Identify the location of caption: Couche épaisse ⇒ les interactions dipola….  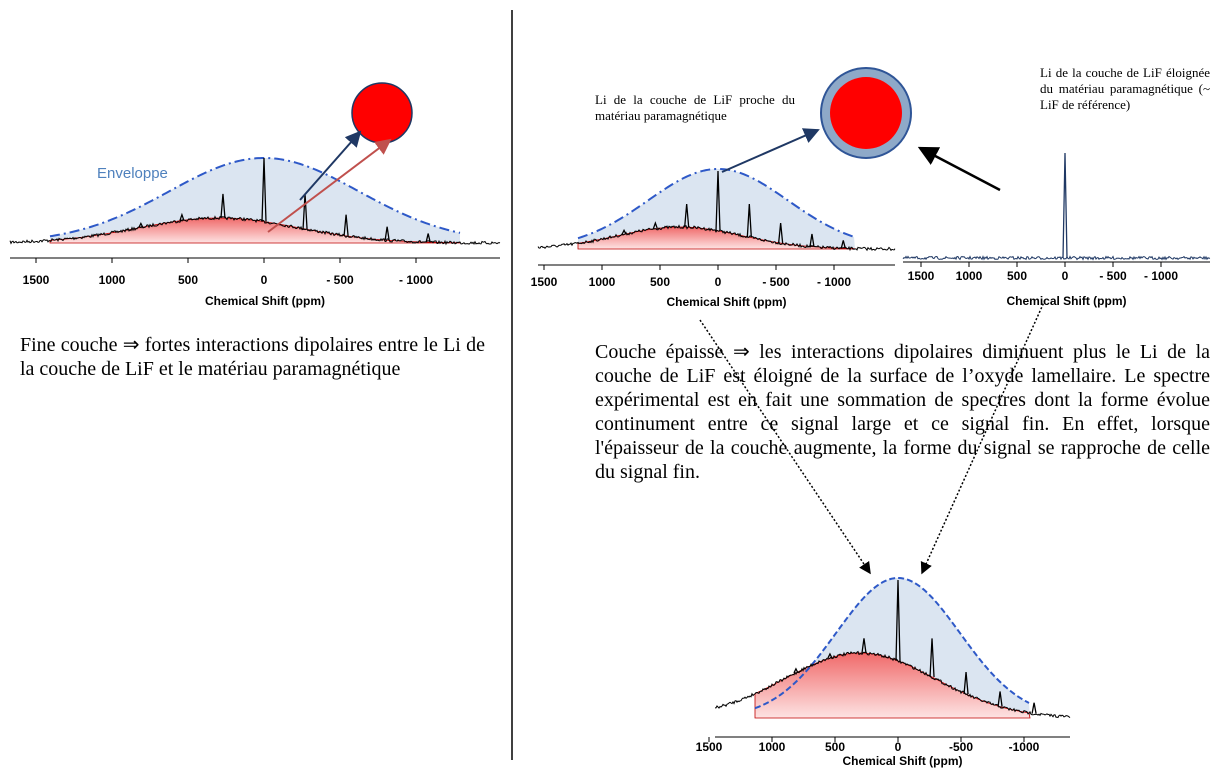
(902, 412).